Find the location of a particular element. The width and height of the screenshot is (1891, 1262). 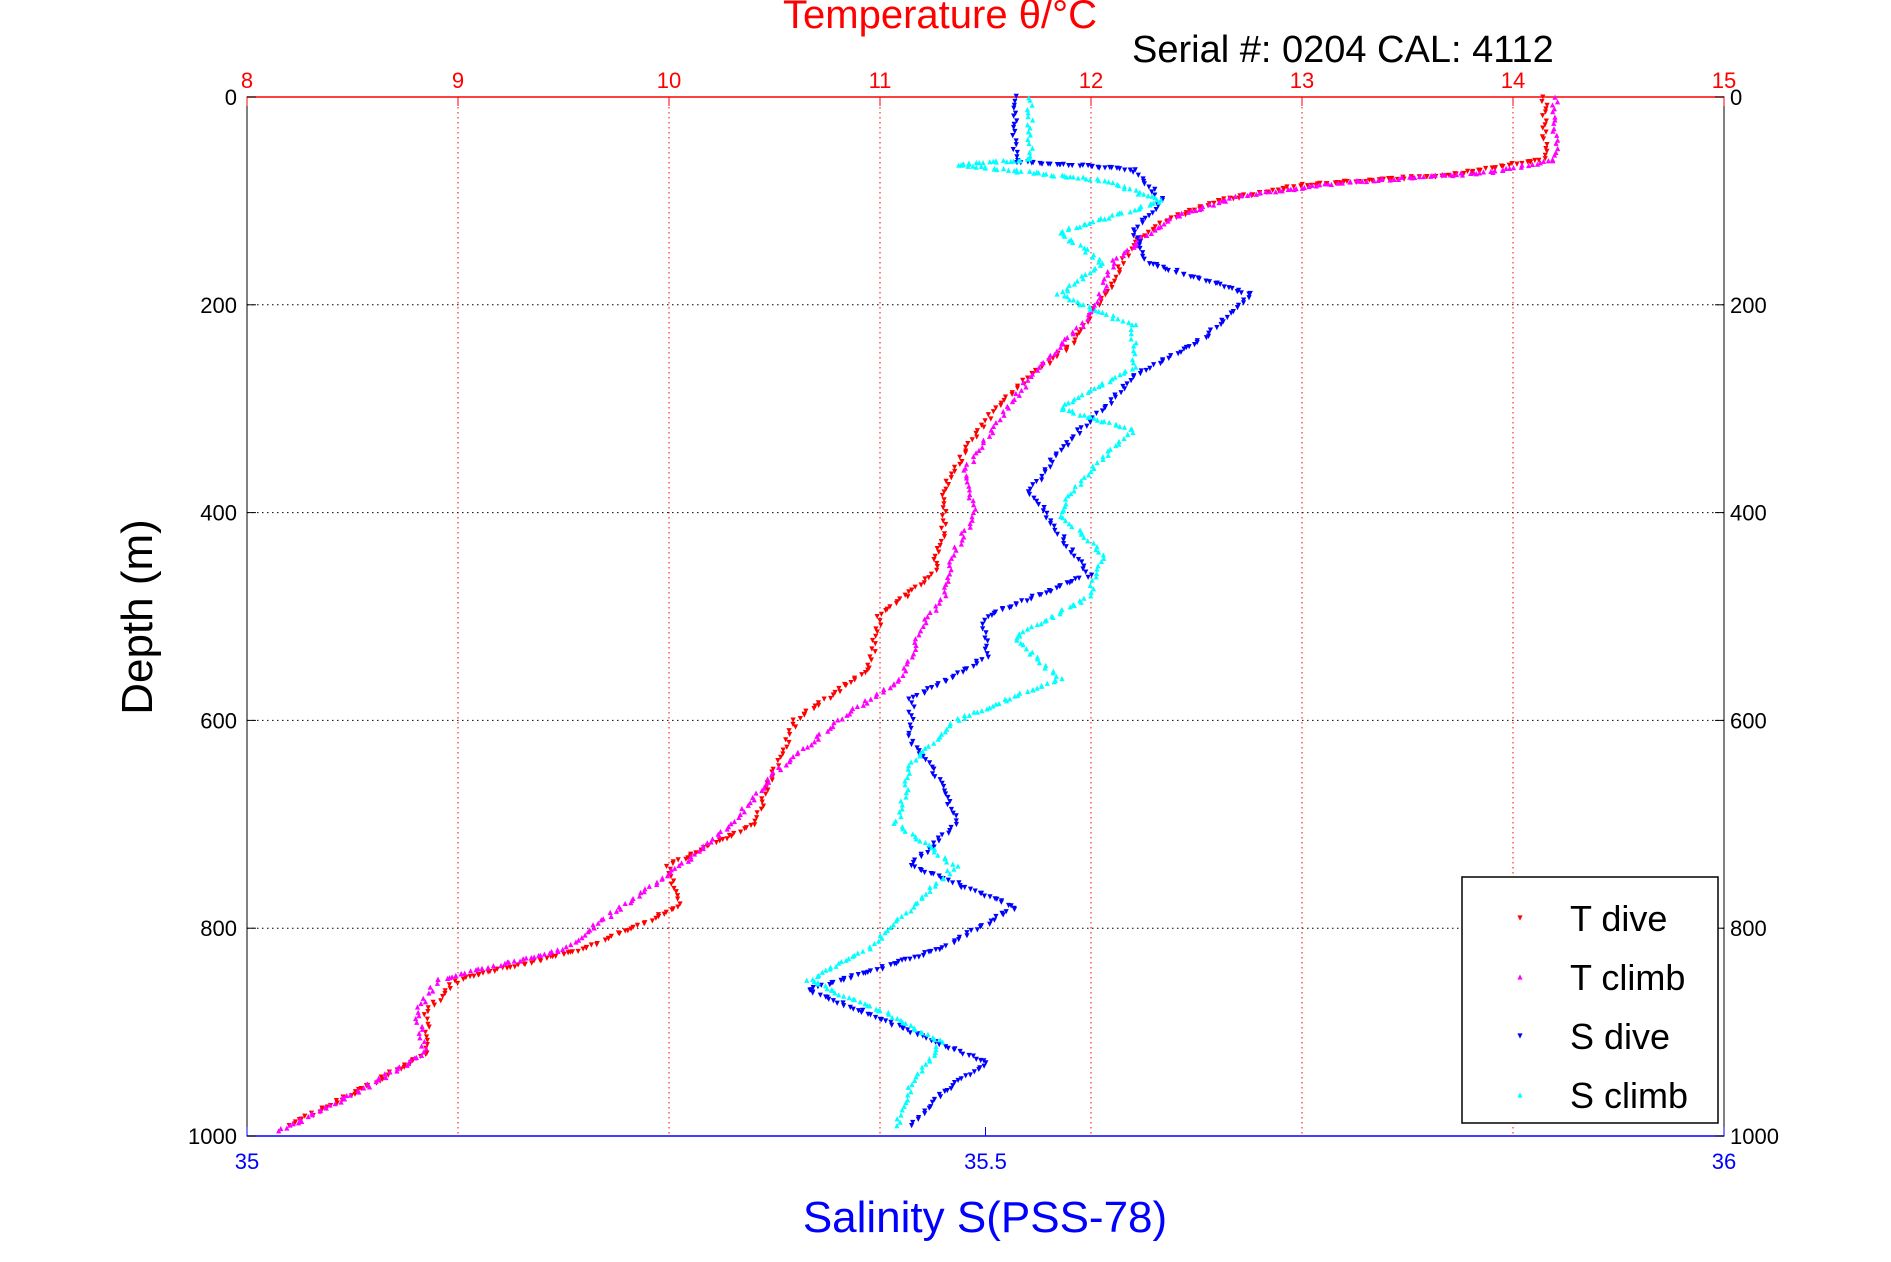

top-tick-label: 9 is located at coordinates (458, 80).